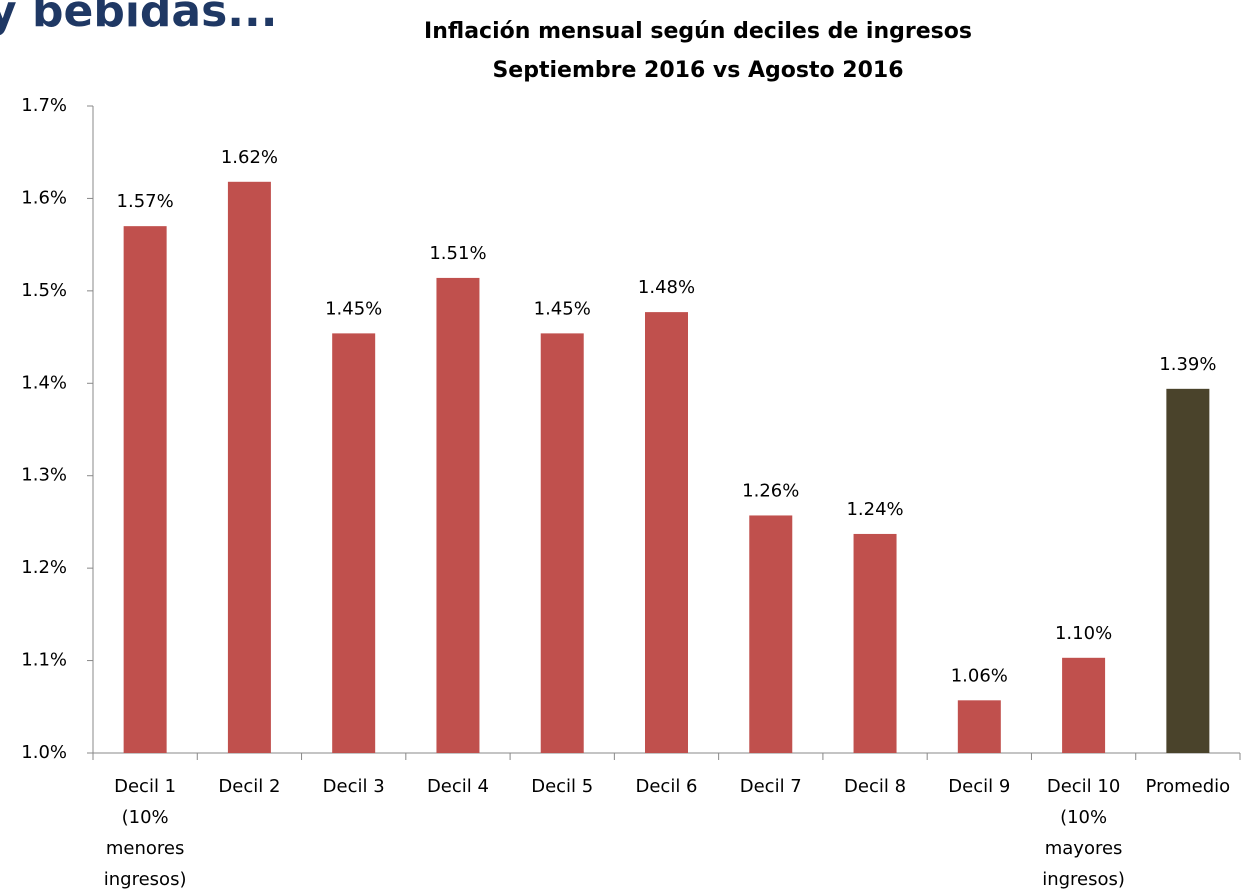 This screenshot has width=1250, height=896. What do you see at coordinates (770, 786) in the screenshot?
I see `x-tick-label: Decil 7` at bounding box center [770, 786].